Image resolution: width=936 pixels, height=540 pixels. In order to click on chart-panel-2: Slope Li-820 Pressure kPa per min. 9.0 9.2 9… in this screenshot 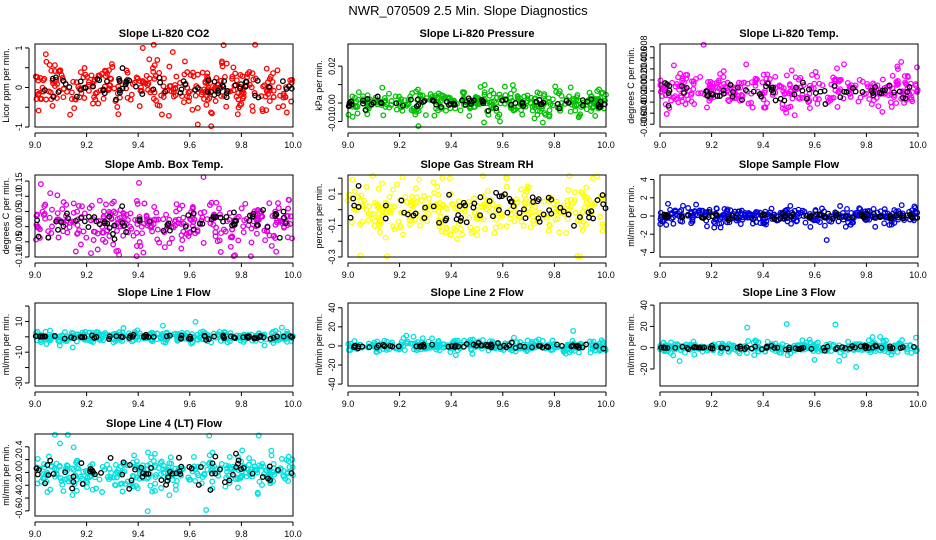, I will do `click(464, 89)`.